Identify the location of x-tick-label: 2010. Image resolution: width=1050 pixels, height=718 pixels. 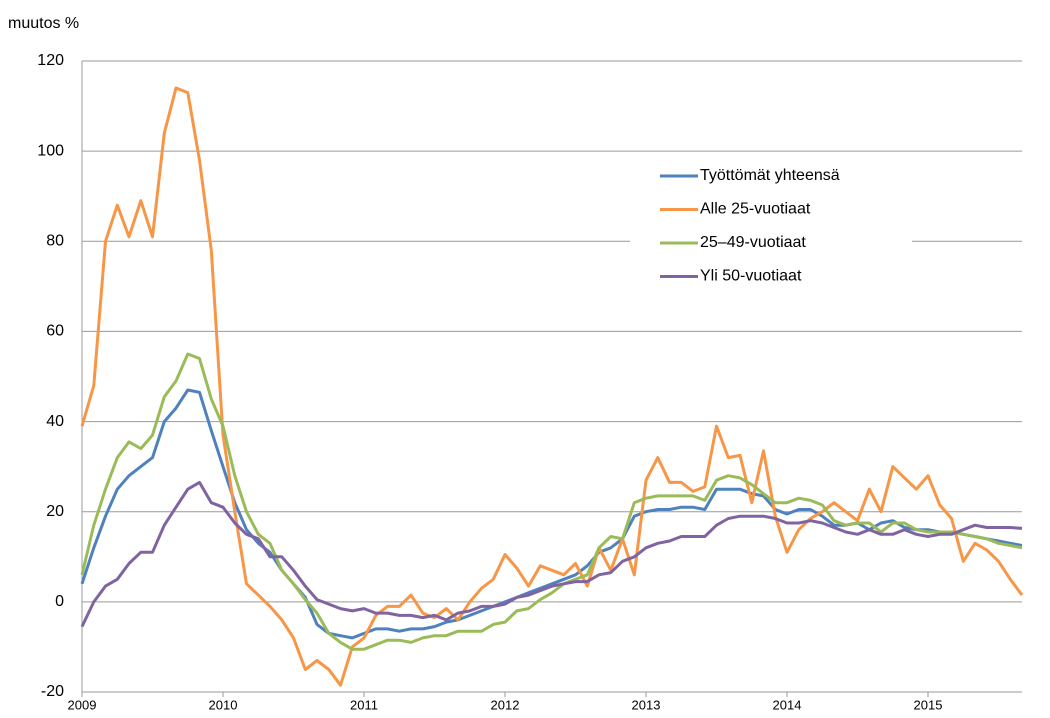
(223, 704).